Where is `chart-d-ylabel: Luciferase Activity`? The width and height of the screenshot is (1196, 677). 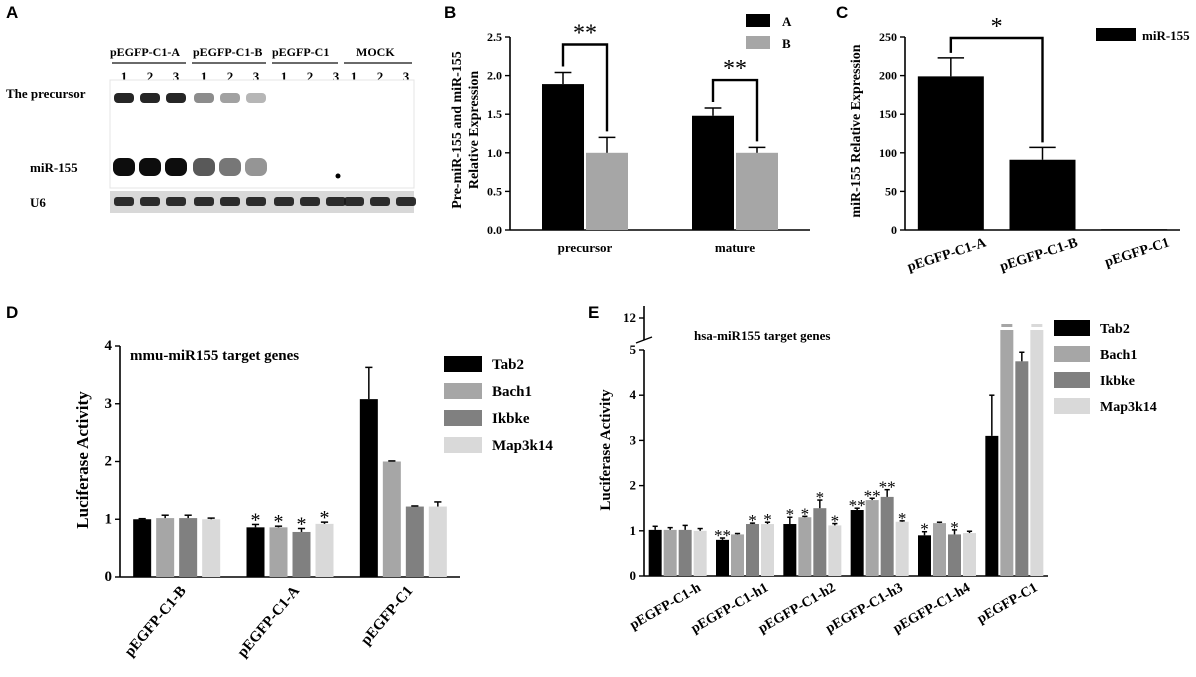
chart-d-ylabel: Luciferase Activity is located at coordinates (82, 460).